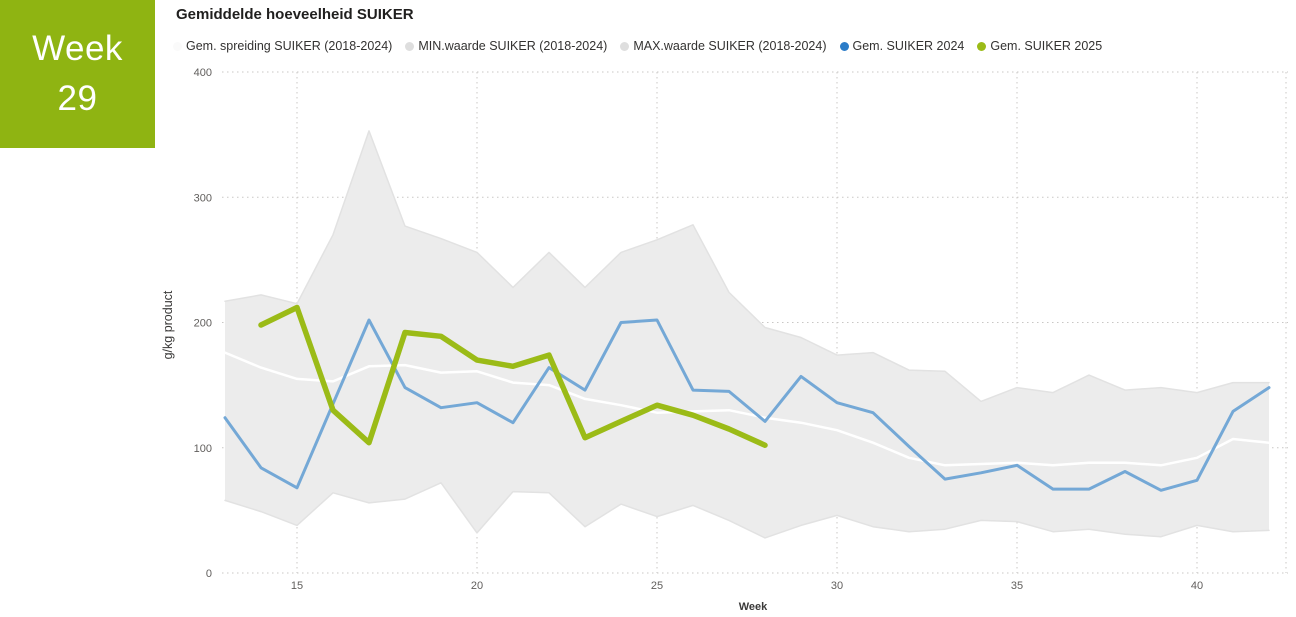  I want to click on legend-item-3: MAX.waarde SUIKER (2018-2024), so click(723, 46).